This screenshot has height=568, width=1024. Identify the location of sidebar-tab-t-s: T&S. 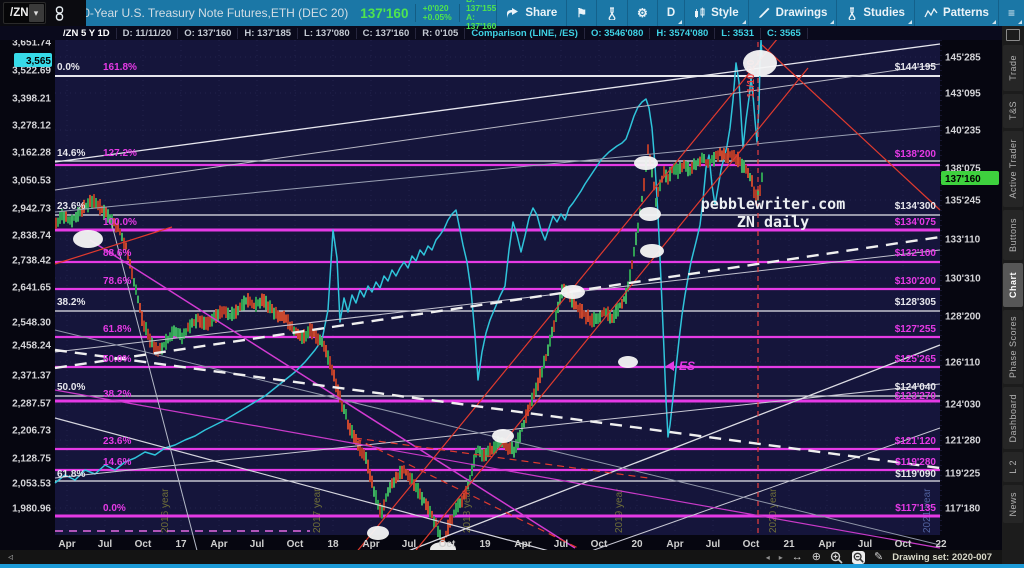
(1013, 111).